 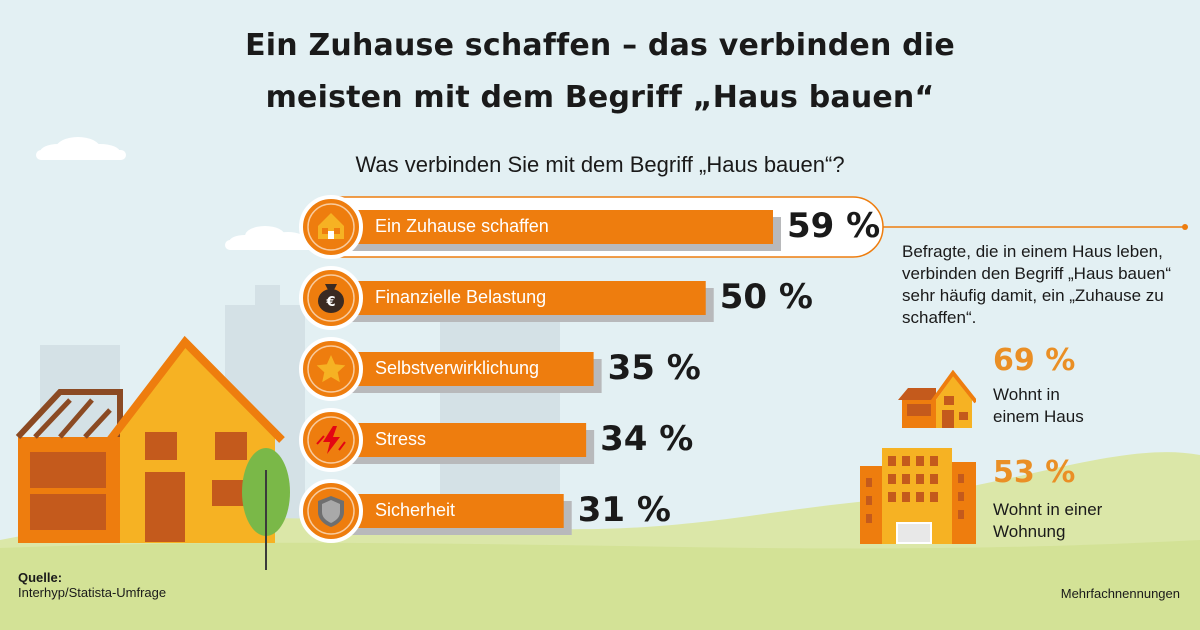 I want to click on small-house-icon, so click(x=937, y=399).